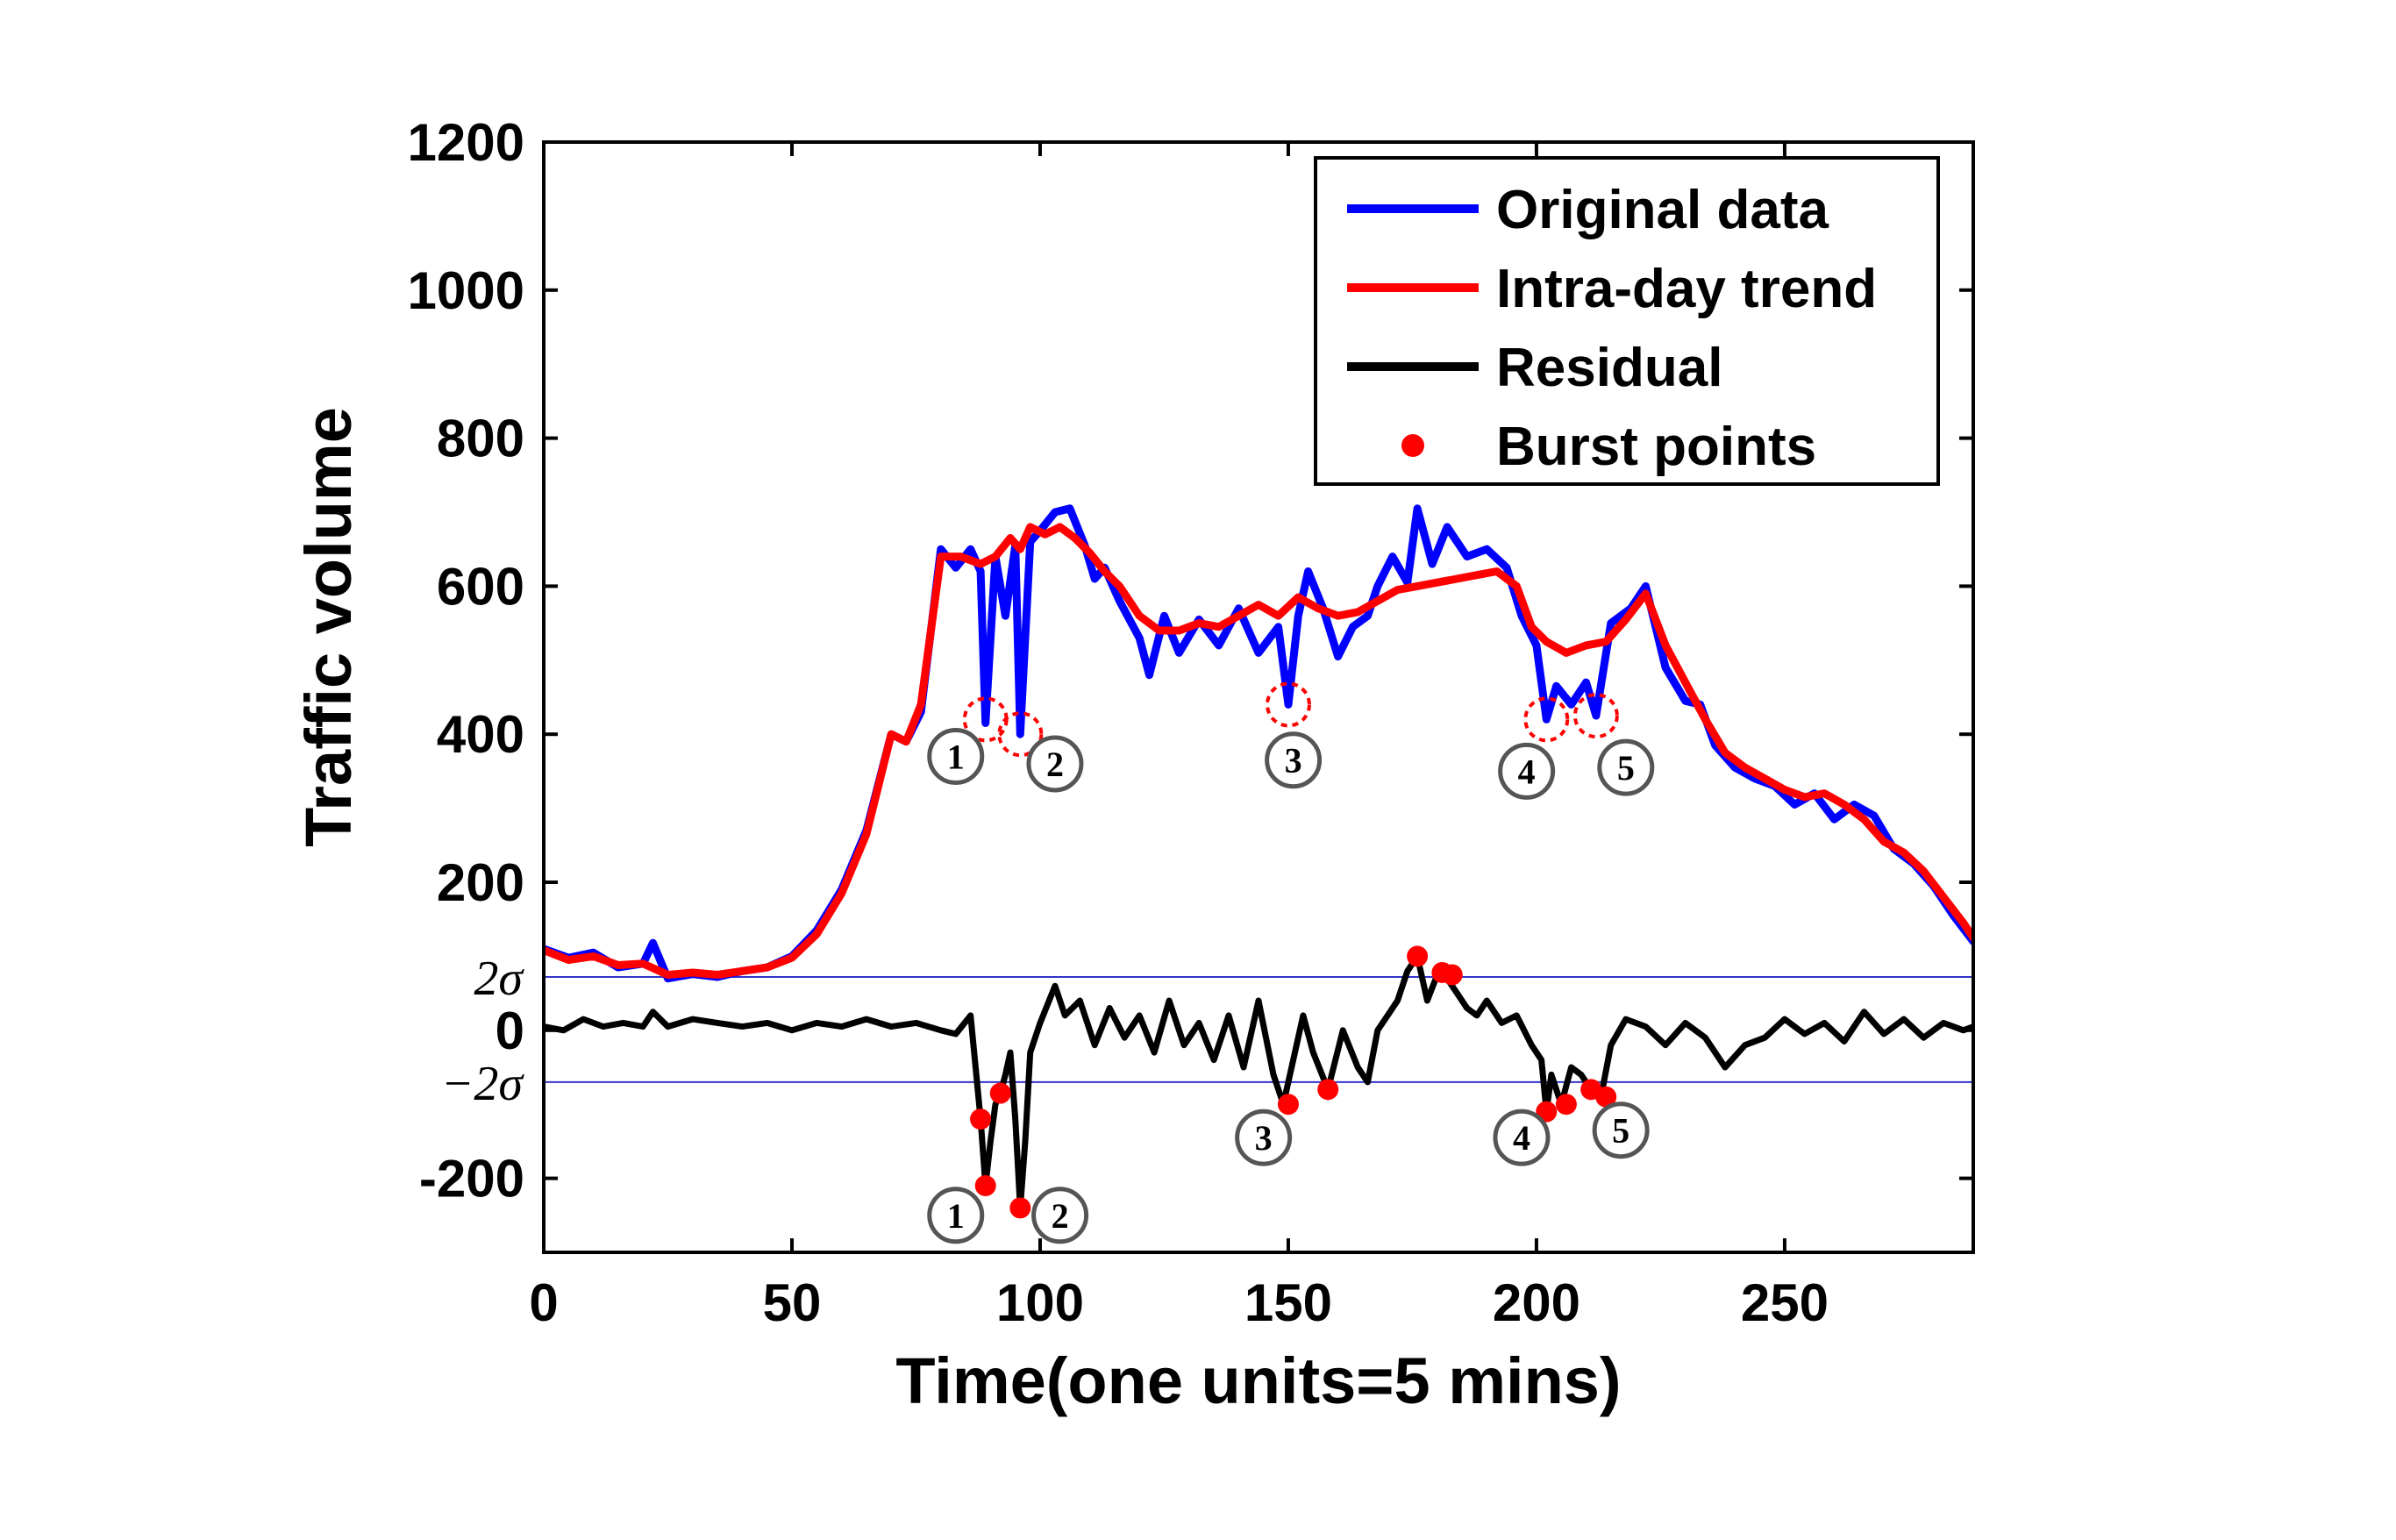 This screenshot has height=1540, width=2396. I want to click on y-tick-label-8: -200, so click(472, 1179).